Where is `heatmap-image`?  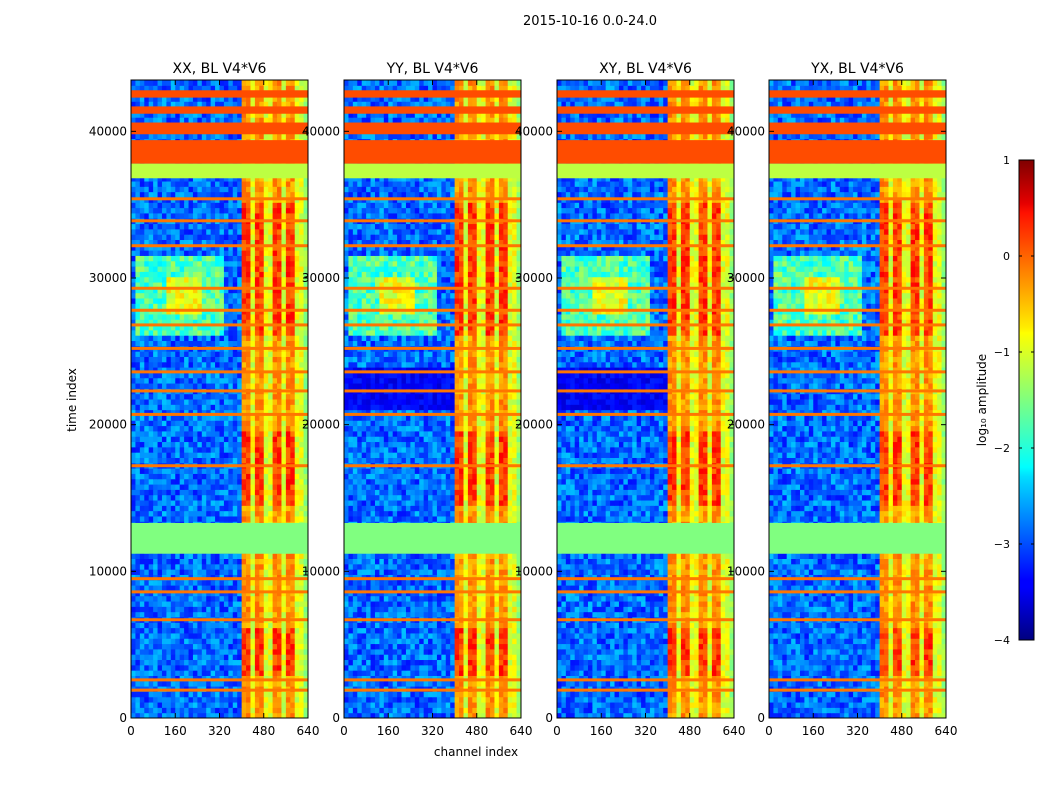
heatmap-image is located at coordinates (219, 399).